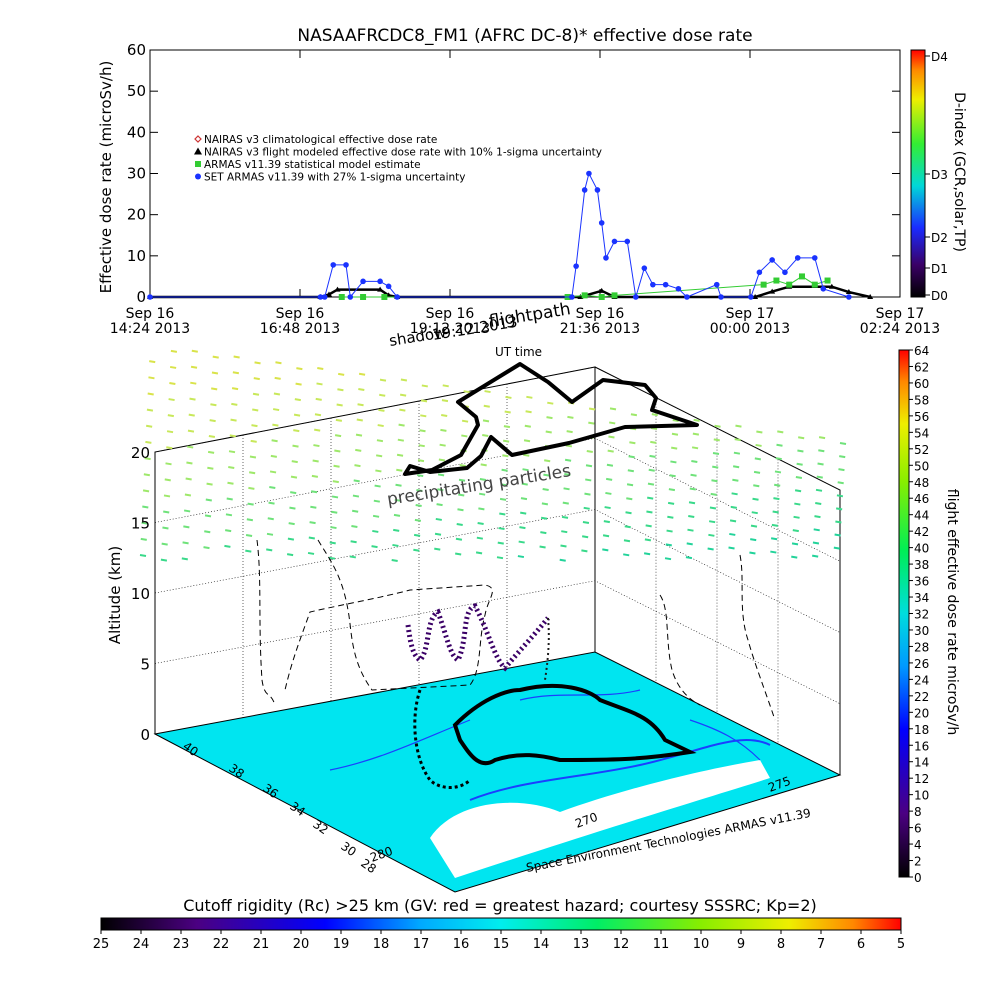 This screenshot has width=1000, height=1004. What do you see at coordinates (921, 433) in the screenshot?
I see `dose-rate-tick-label: 54` at bounding box center [921, 433].